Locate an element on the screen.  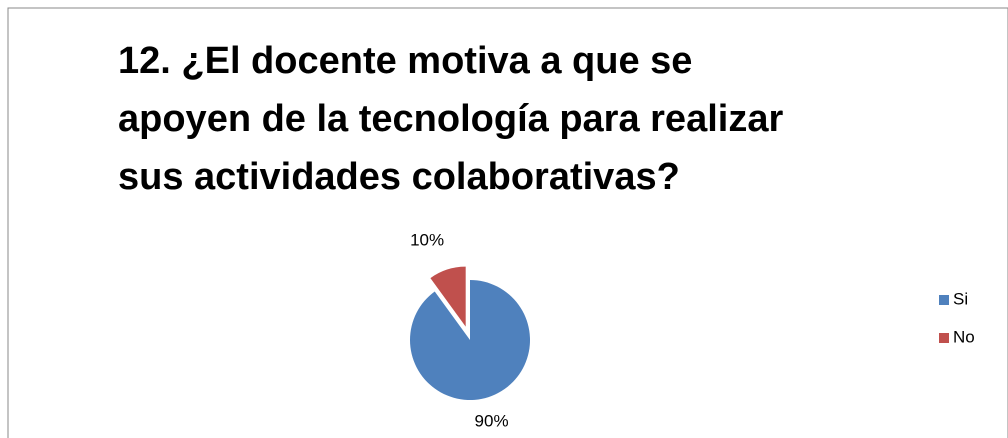
legend-label: Si is located at coordinates (960, 298).